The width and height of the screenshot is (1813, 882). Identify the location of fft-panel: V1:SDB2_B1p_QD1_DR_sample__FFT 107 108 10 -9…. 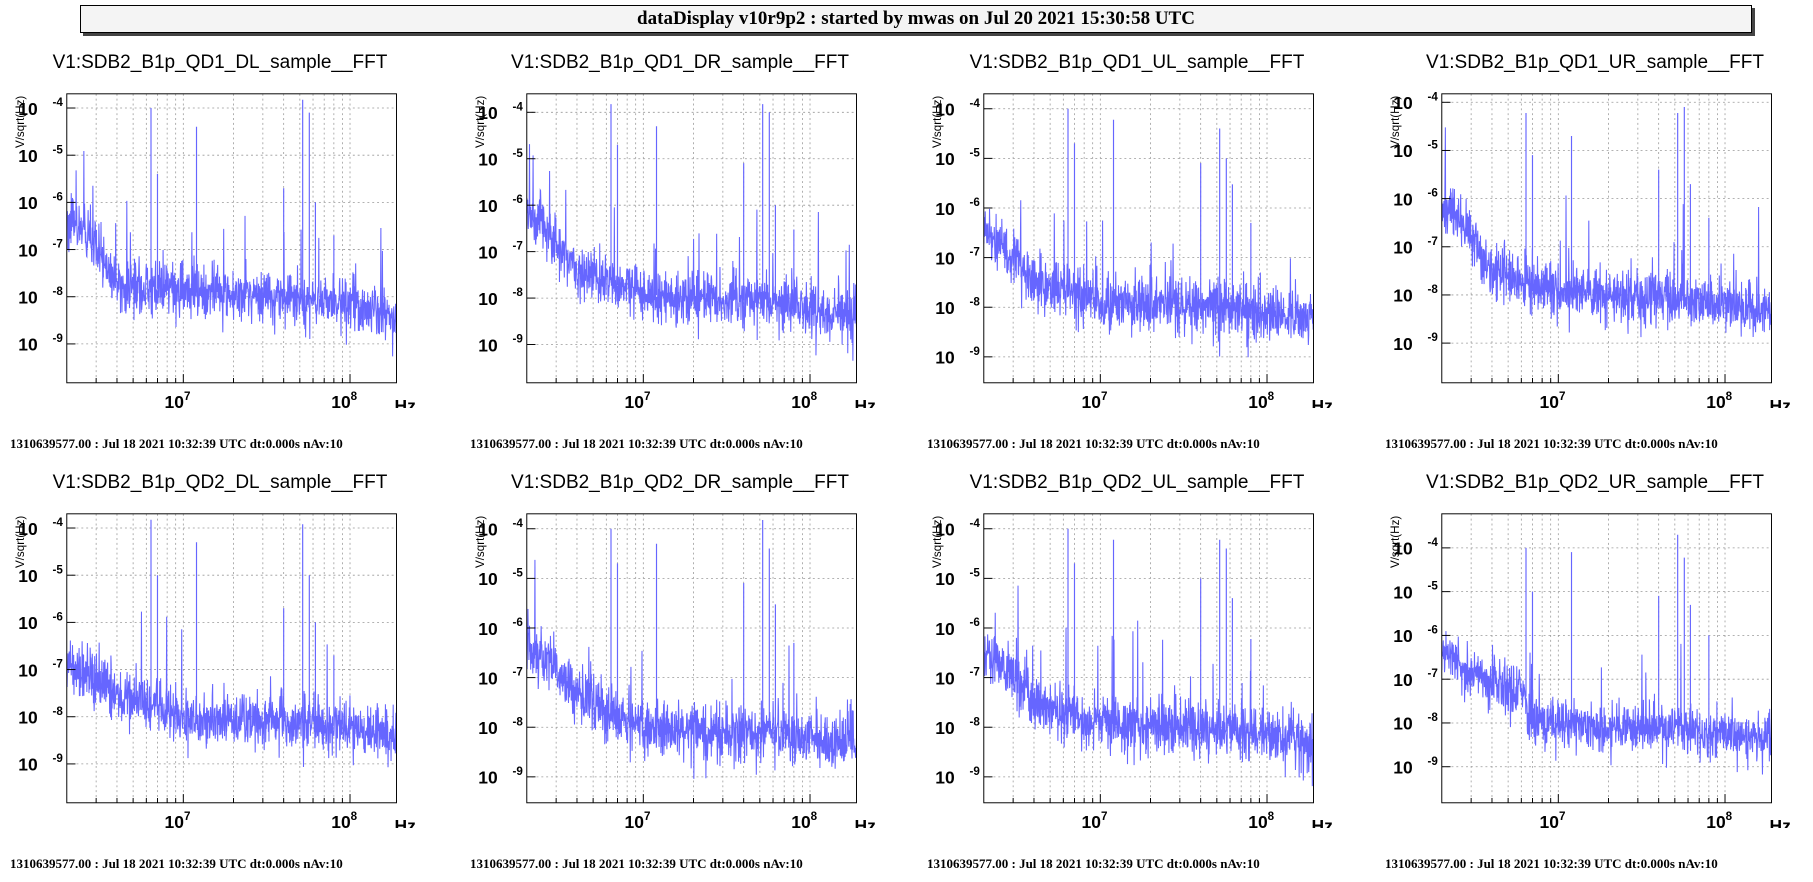
(700, 257).